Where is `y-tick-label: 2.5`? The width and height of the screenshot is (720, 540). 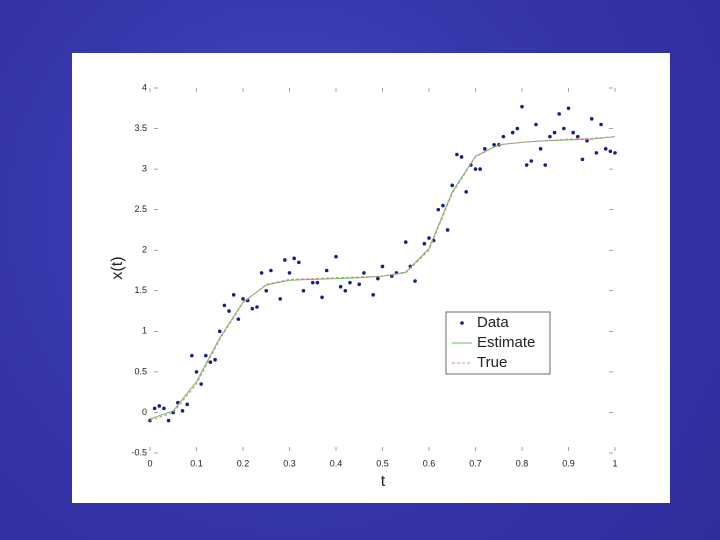 y-tick-label: 2.5 is located at coordinates (140, 209).